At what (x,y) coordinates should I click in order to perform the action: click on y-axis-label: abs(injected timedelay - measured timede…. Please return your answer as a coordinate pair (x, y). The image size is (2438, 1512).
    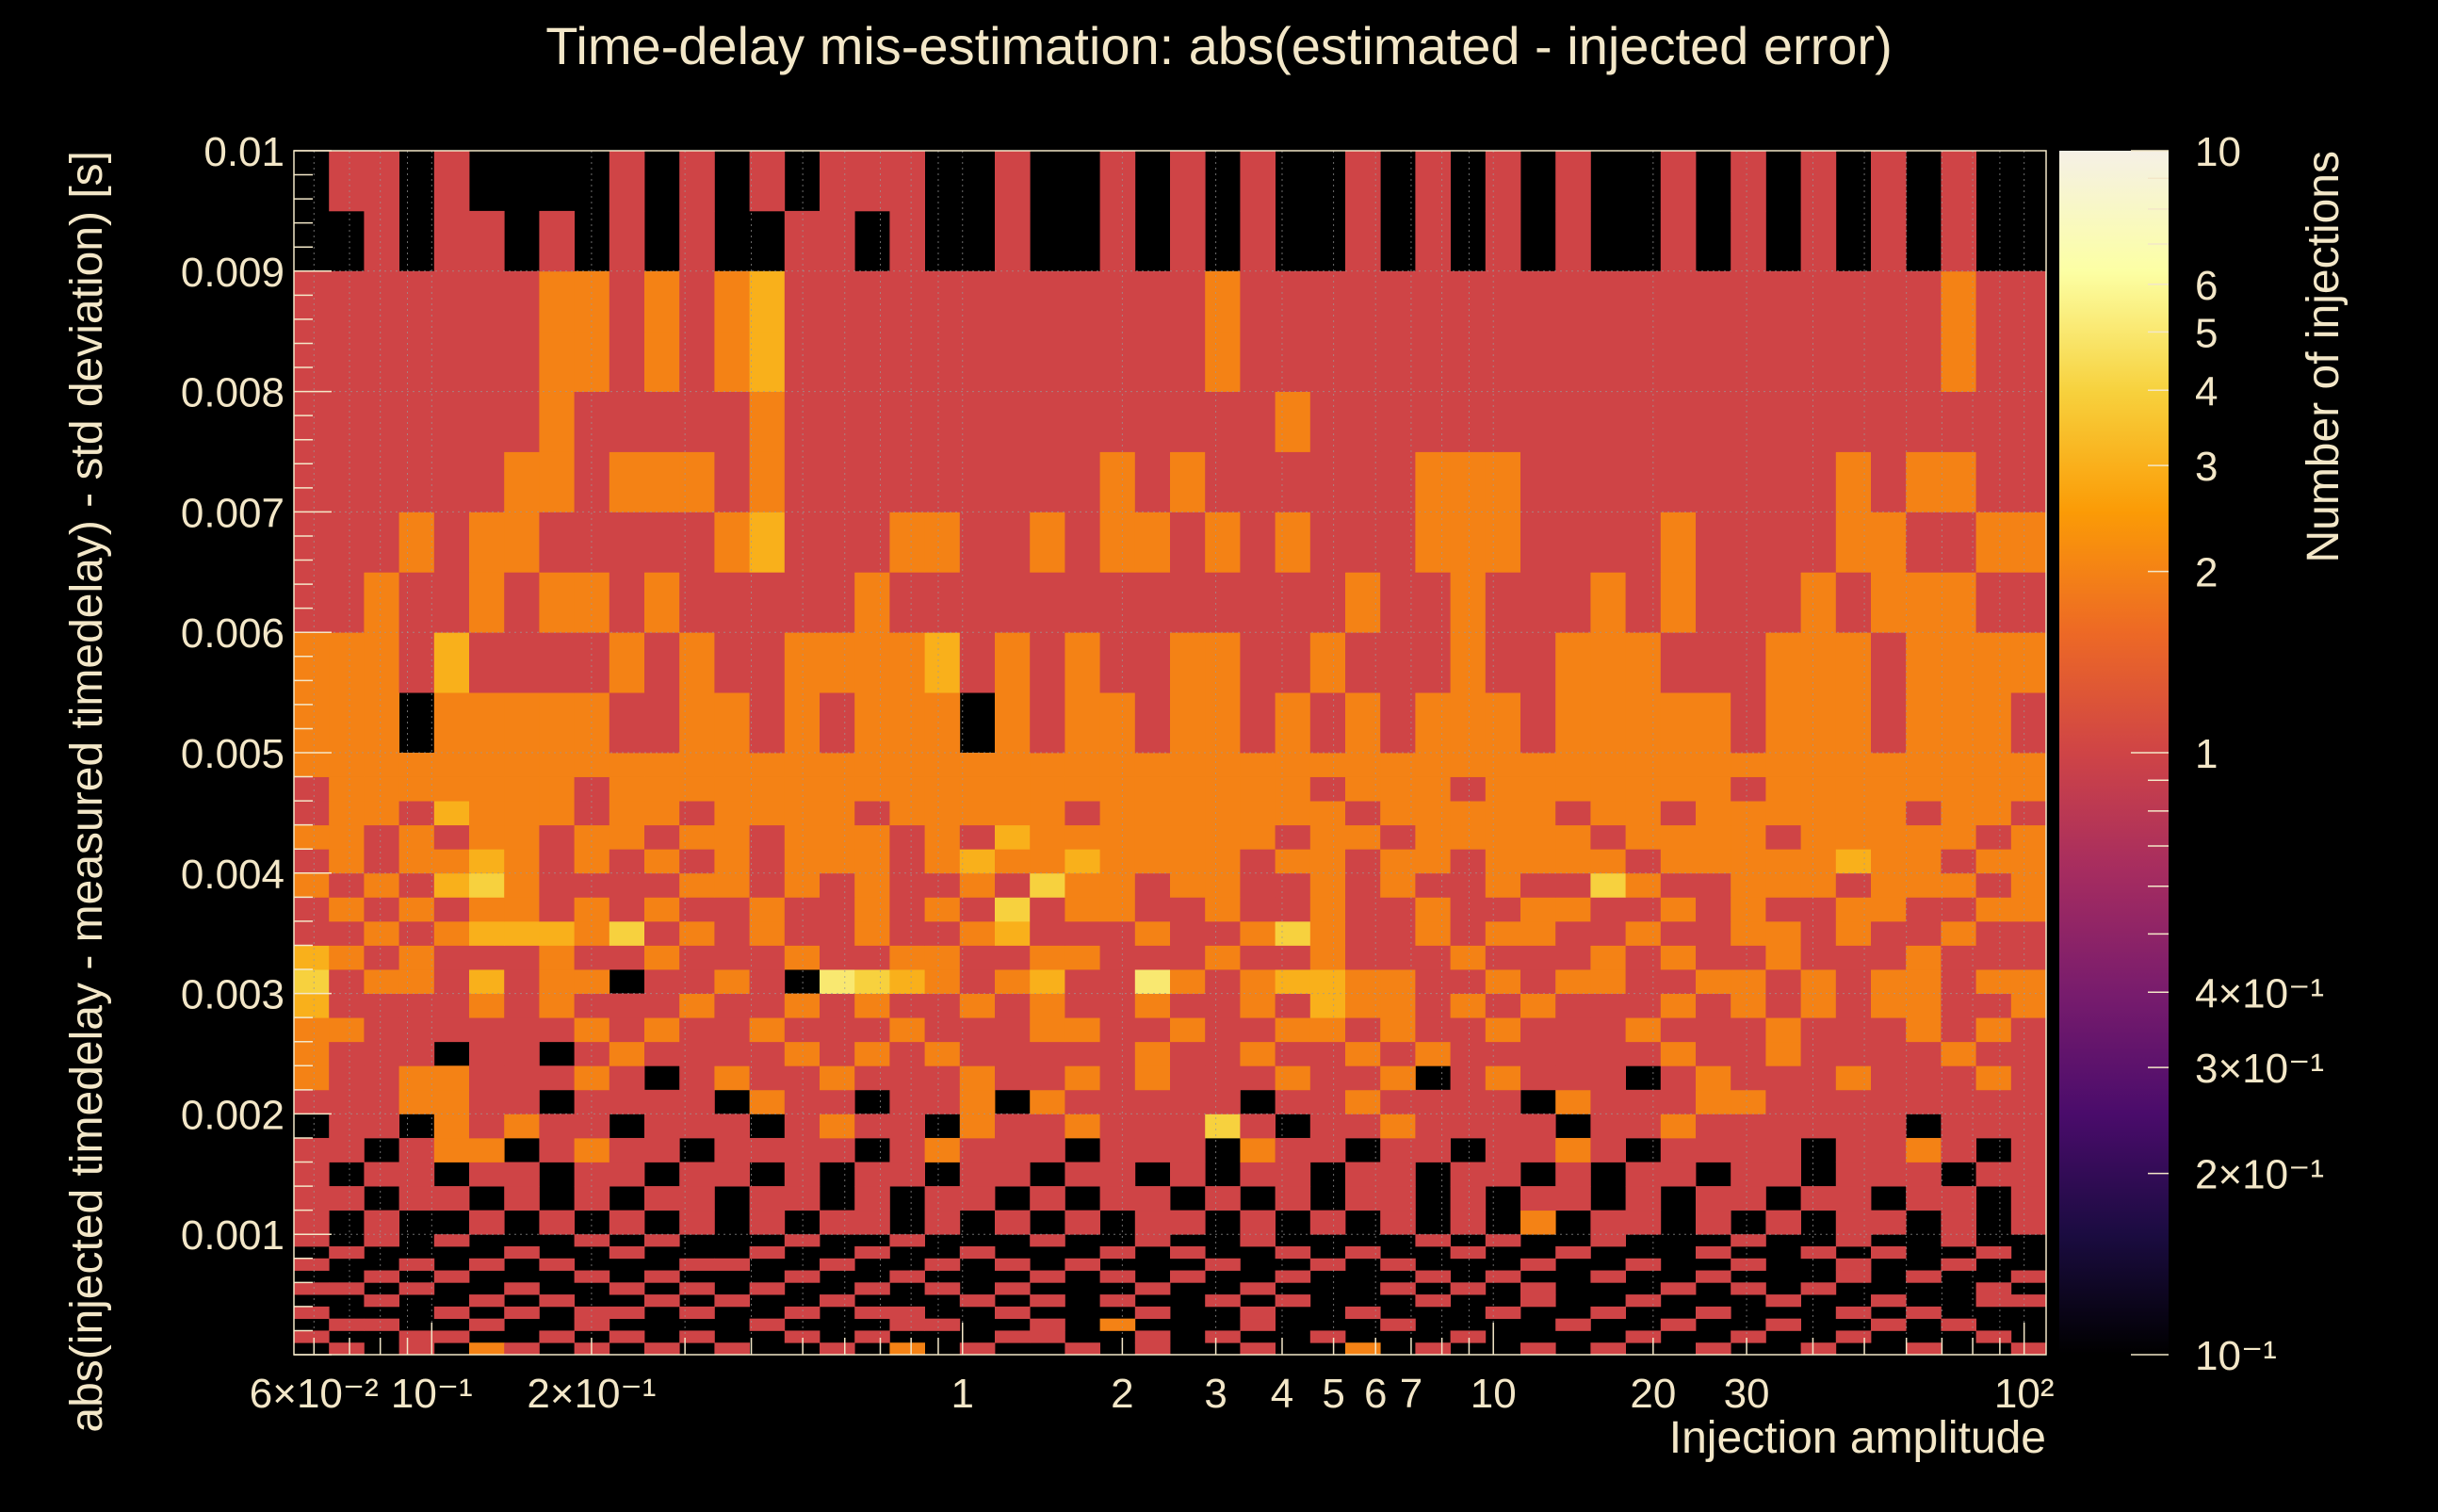
    Looking at the image, I should click on (87, 792).